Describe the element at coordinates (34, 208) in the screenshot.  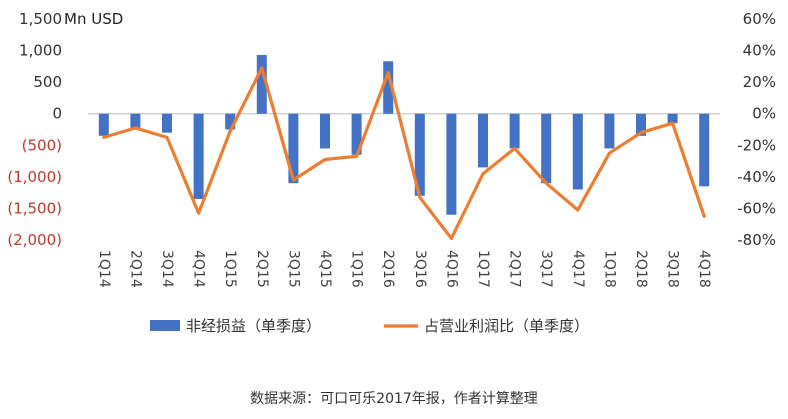
I see `left-tick-label: (1,500)` at that location.